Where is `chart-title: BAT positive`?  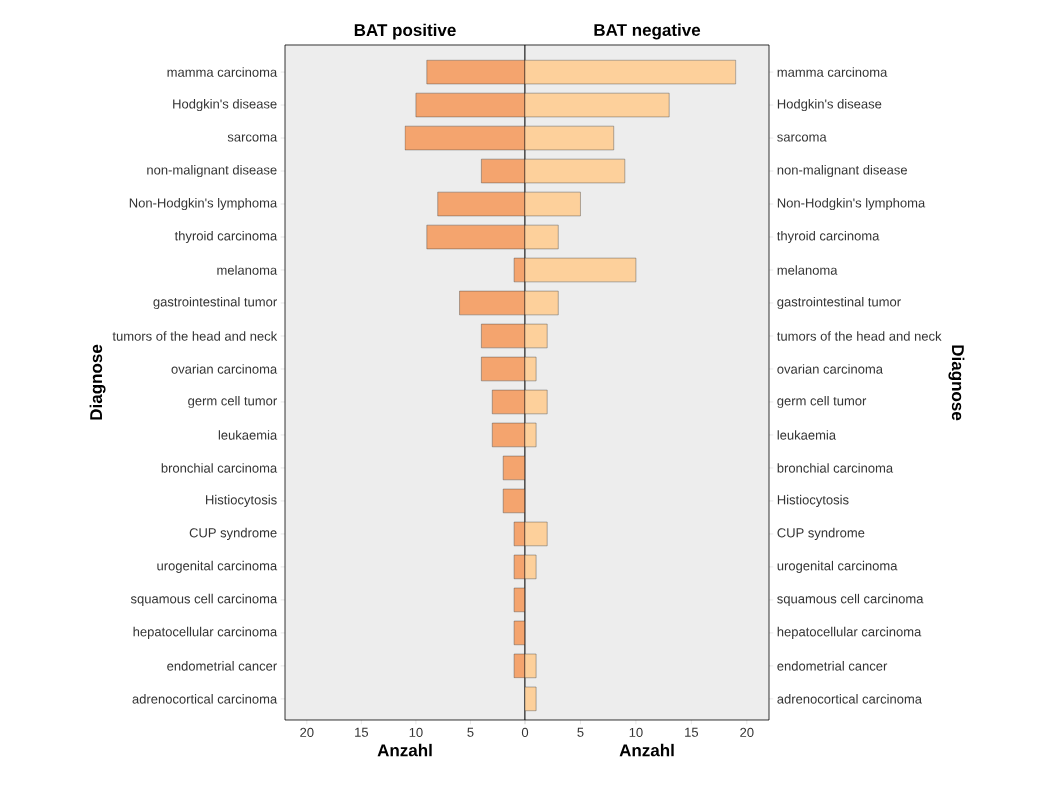 chart-title: BAT positive is located at coordinates (405, 31).